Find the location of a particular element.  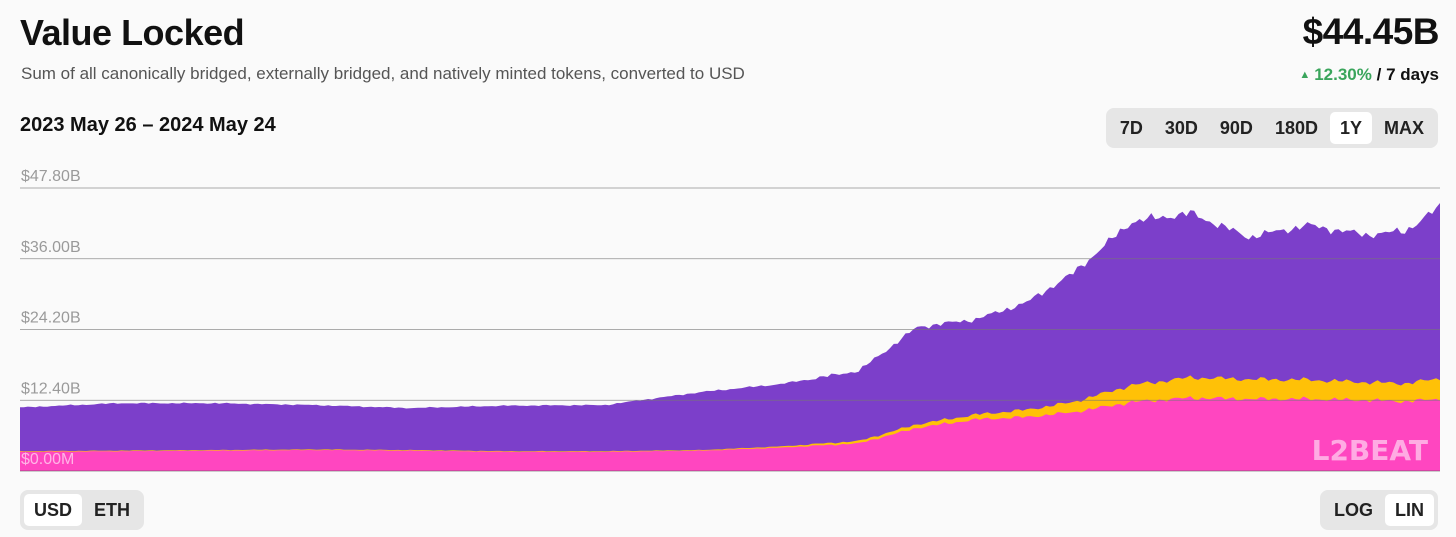

y-tick-label: $36.00B is located at coordinates (51, 247).